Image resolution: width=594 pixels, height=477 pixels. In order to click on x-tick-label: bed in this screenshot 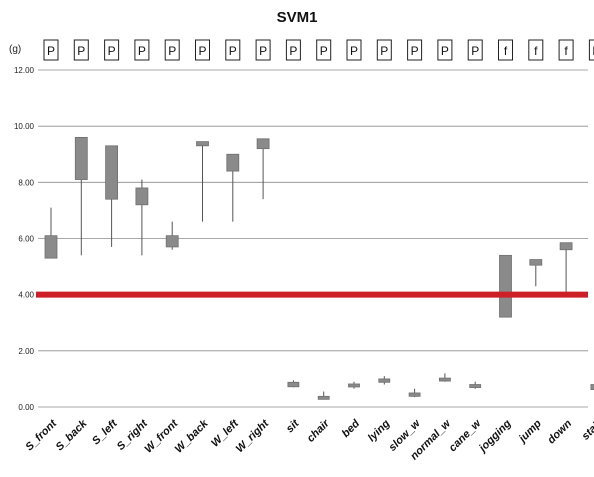, I will do `click(351, 428)`.